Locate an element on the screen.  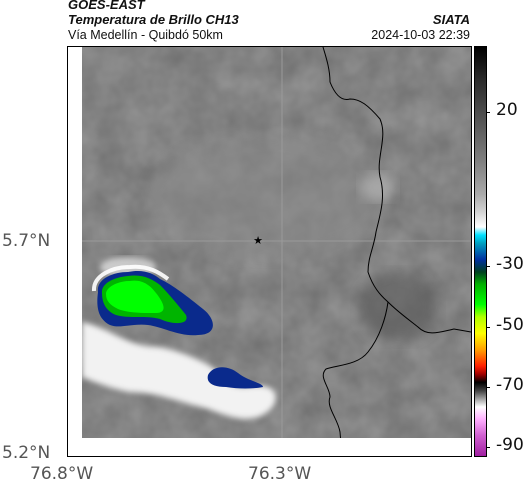
product-title: Temperatura de Brillo CH13 is located at coordinates (153, 19).